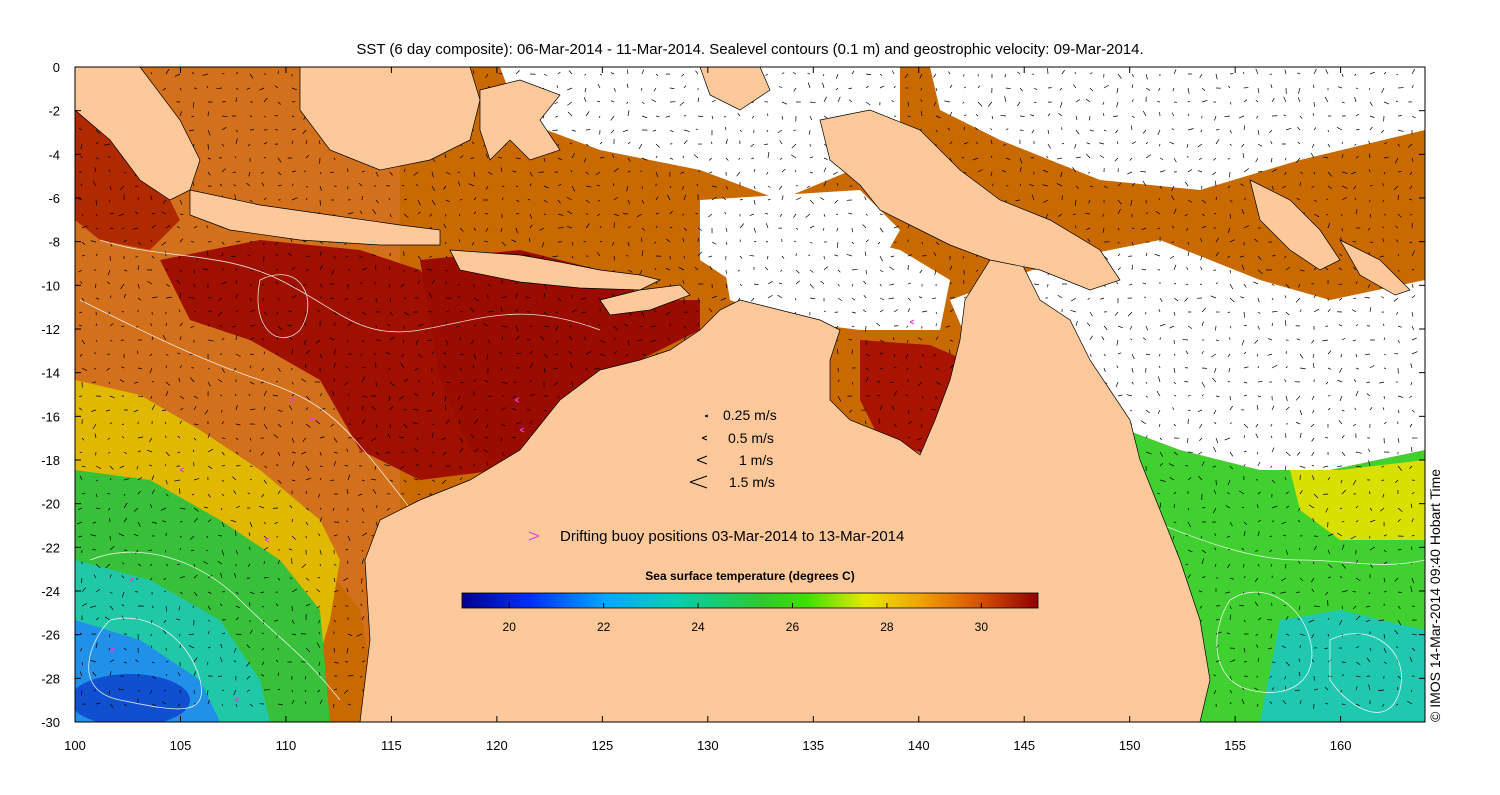  What do you see at coordinates (75, 745) in the screenshot?
I see `x-tick-label: 100` at bounding box center [75, 745].